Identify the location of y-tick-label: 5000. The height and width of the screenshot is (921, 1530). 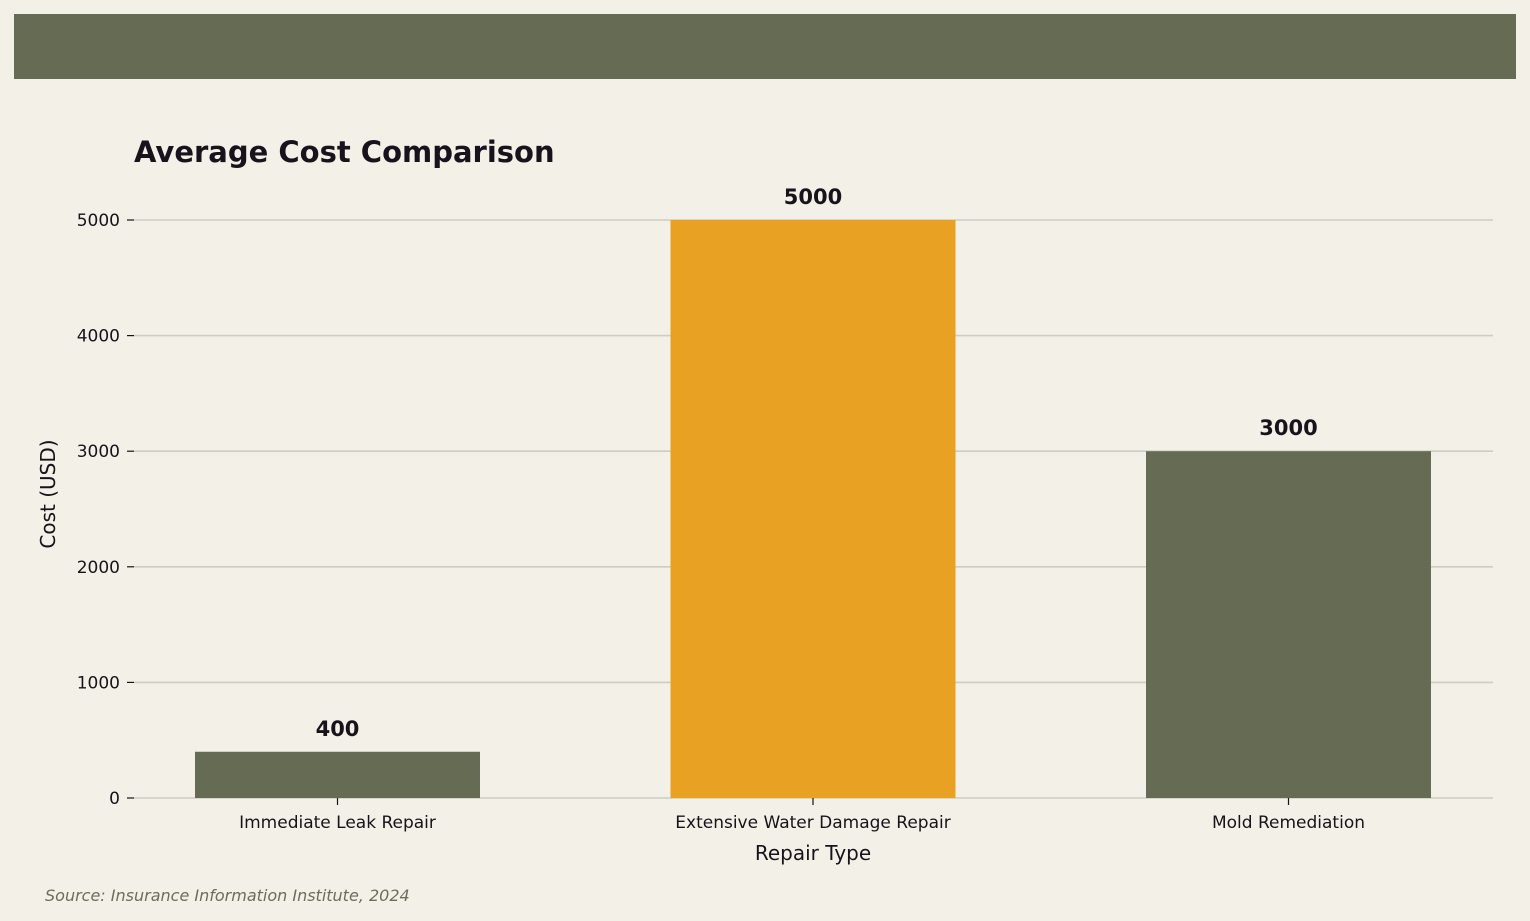
(98, 221).